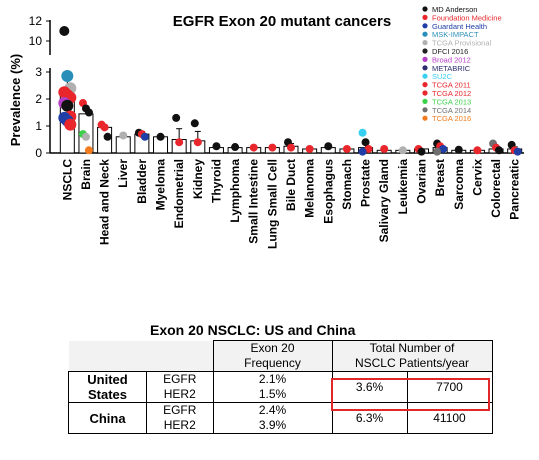 This screenshot has width=539, height=460. Describe the element at coordinates (180, 410) in the screenshot. I see `gene-1: EGFR` at that location.